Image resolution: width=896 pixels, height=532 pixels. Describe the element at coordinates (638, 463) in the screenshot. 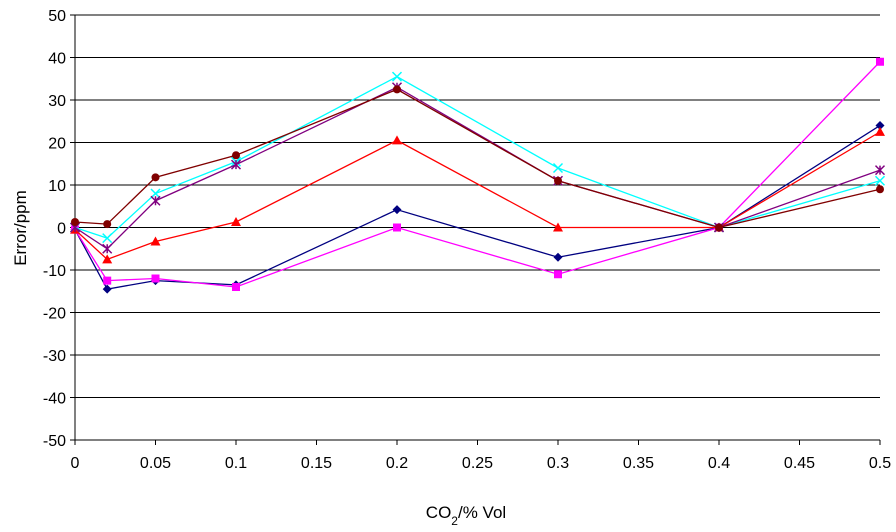

I see `x-tick-label: 0.35` at that location.